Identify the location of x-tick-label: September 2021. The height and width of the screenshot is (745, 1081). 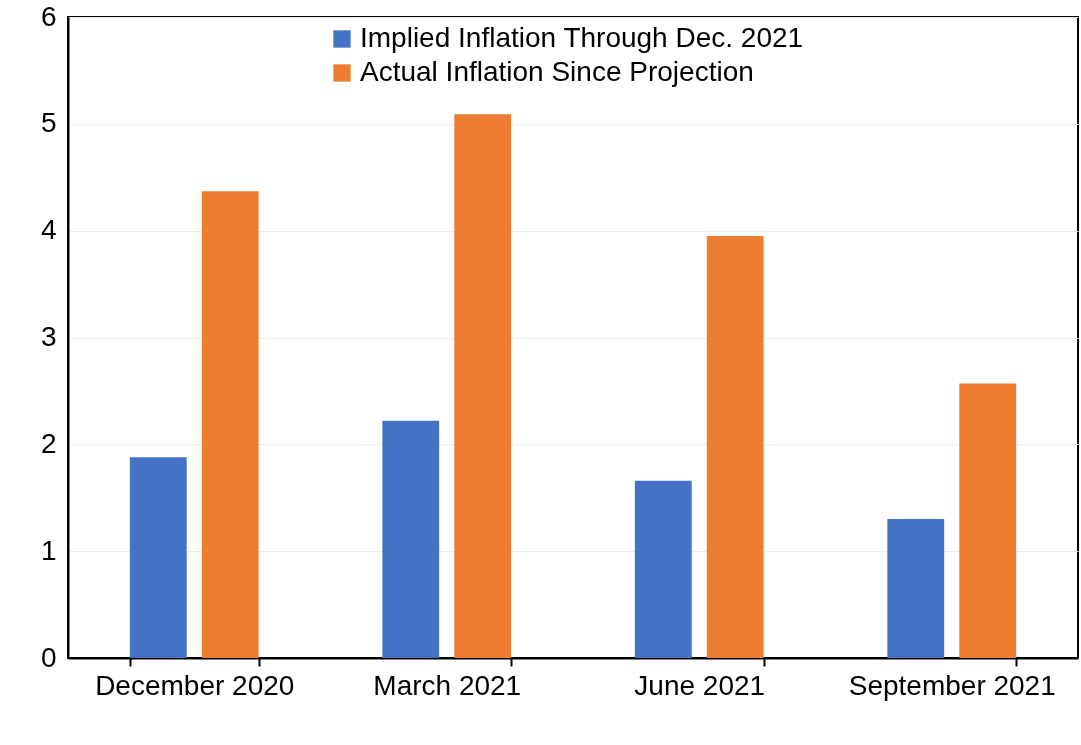
(952, 685).